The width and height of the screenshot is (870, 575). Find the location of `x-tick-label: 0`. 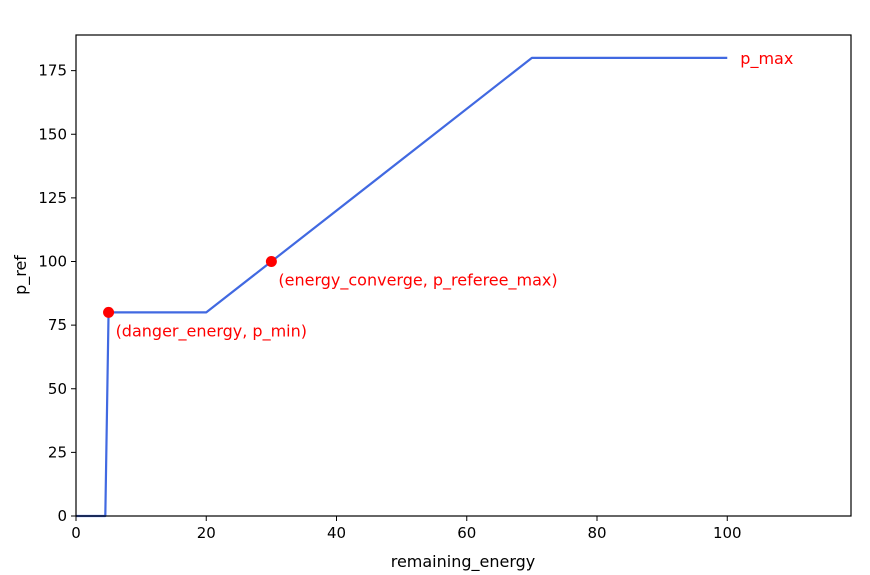

x-tick-label: 0 is located at coordinates (76, 533).